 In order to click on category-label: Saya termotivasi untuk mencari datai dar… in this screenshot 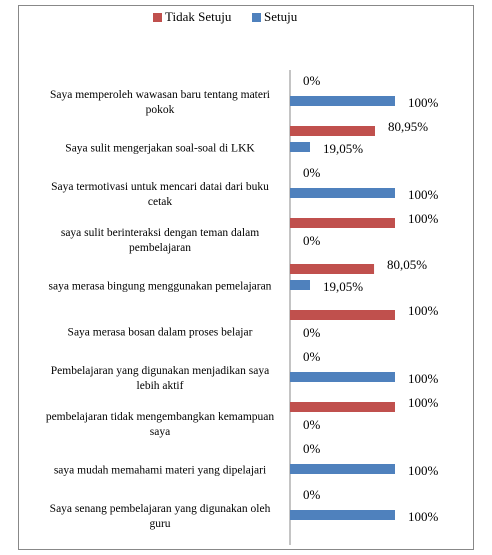, I will do `click(160, 194)`.